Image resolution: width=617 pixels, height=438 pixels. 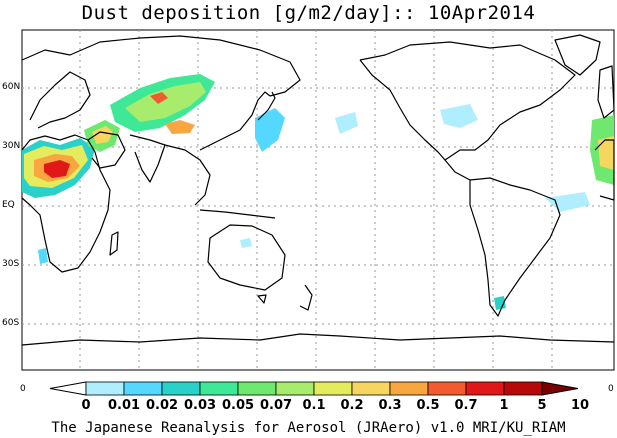 What do you see at coordinates (611, 389) in the screenshot?
I see `edge-label-right: 0` at bounding box center [611, 389].